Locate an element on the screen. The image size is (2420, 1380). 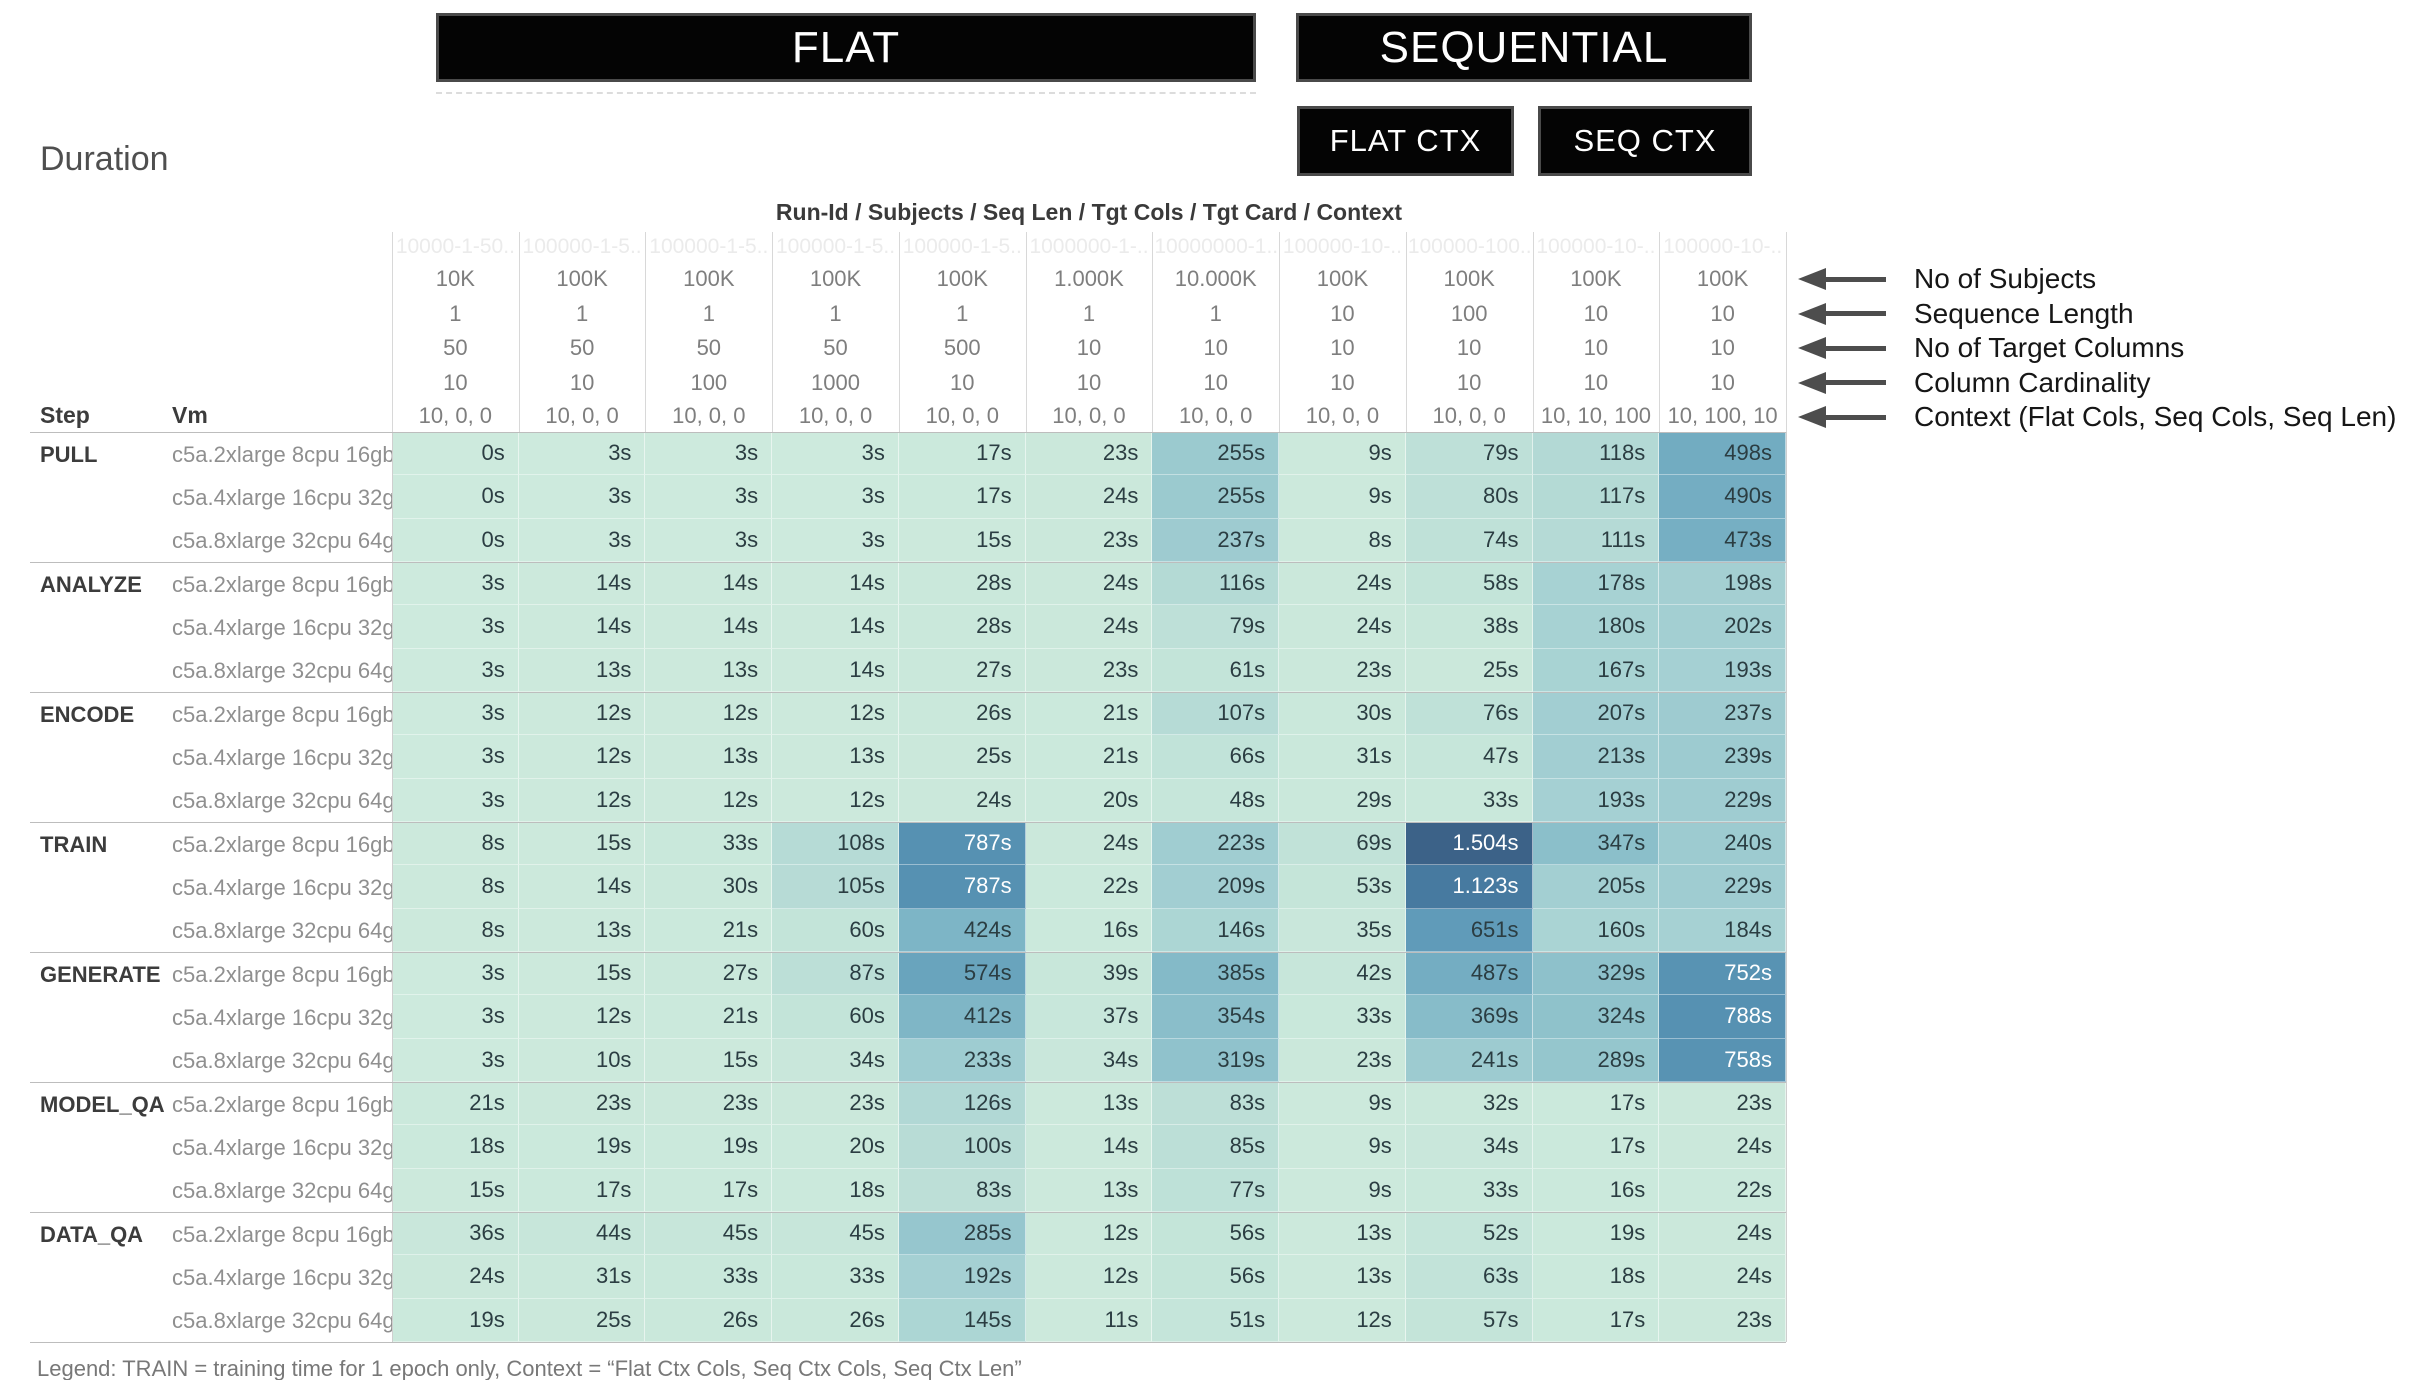
heatmap-cell: 184s is located at coordinates (1722, 930).